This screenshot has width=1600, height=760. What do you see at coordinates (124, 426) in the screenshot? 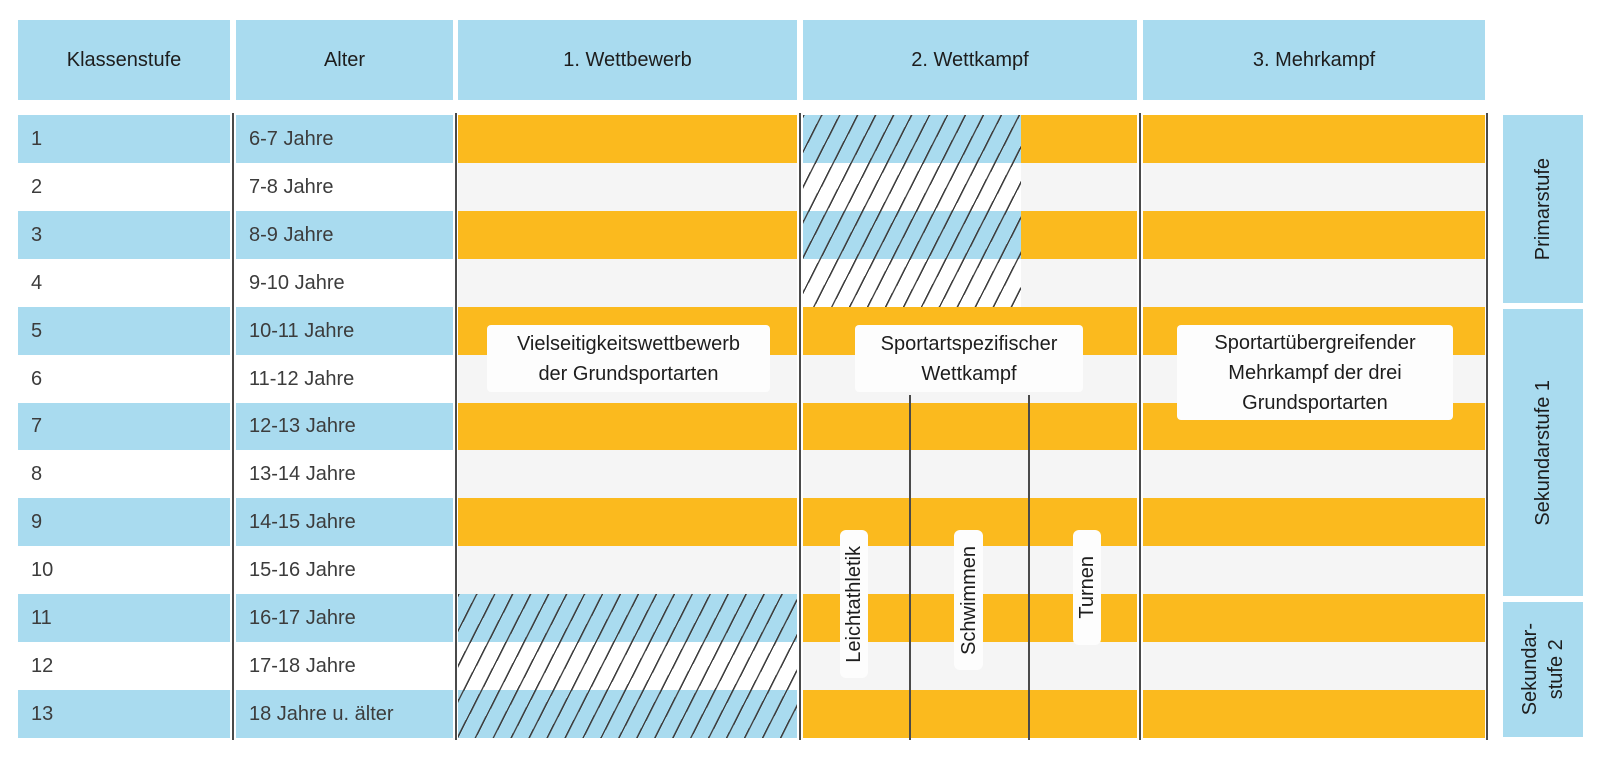
I see `grade-cell: 7` at bounding box center [124, 426].